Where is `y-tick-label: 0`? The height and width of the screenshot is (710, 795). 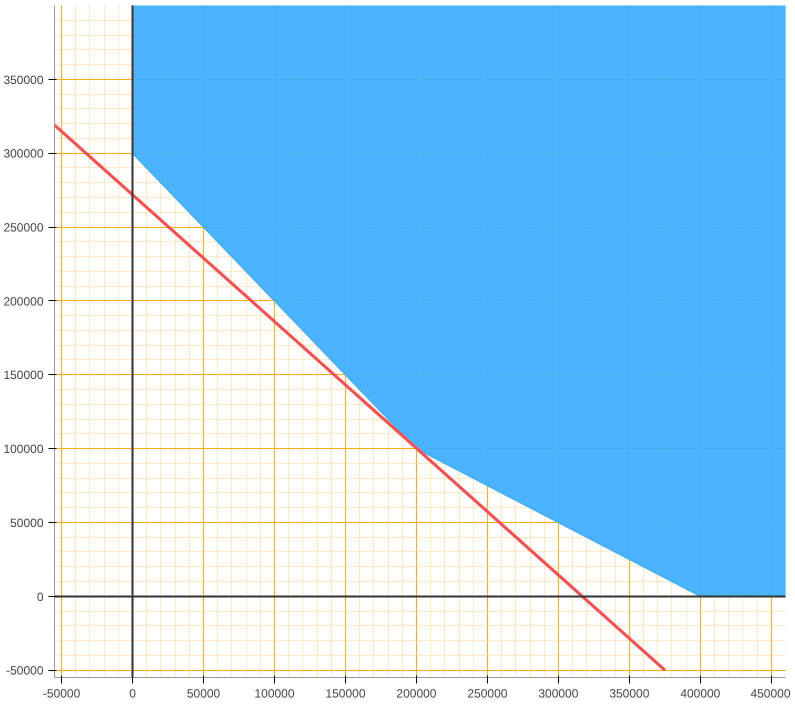 y-tick-label: 0 is located at coordinates (40, 597).